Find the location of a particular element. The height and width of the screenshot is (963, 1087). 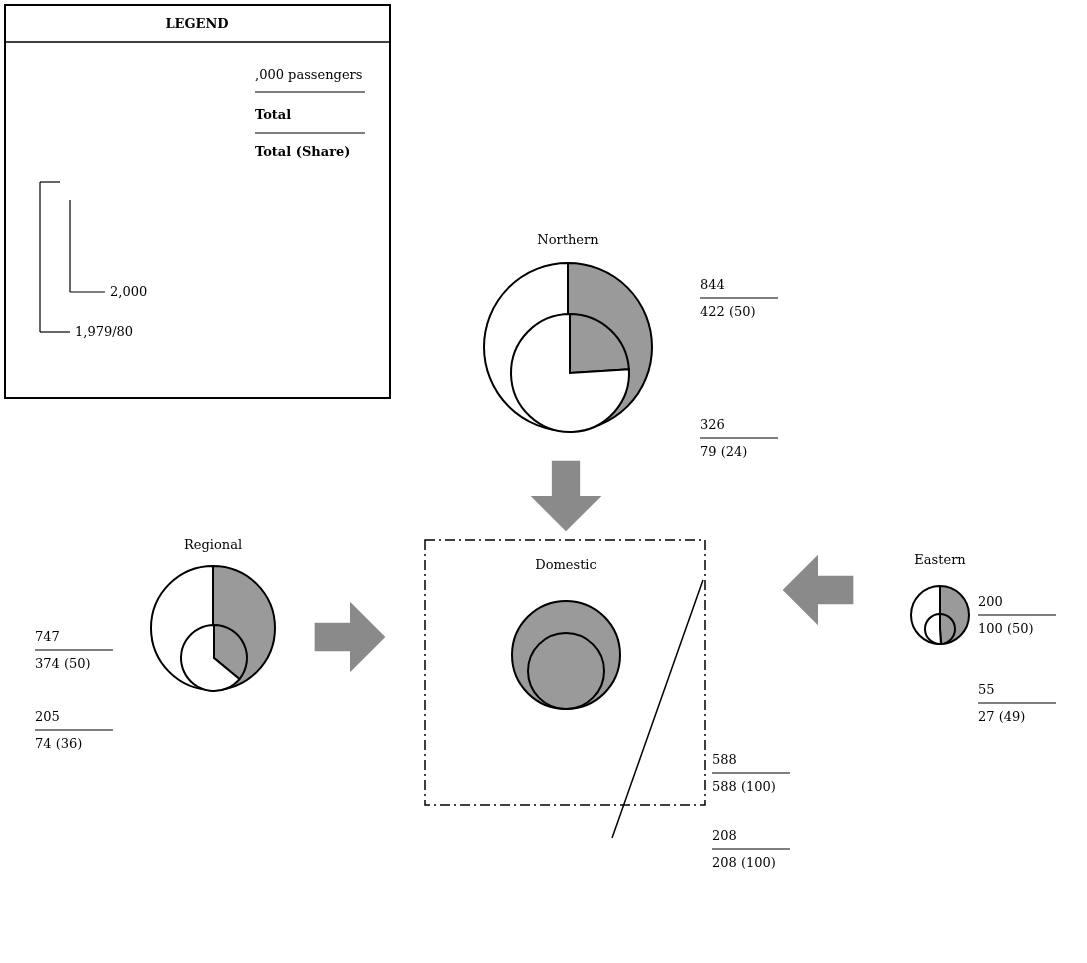

text: 588 is located at coordinates (724, 759).